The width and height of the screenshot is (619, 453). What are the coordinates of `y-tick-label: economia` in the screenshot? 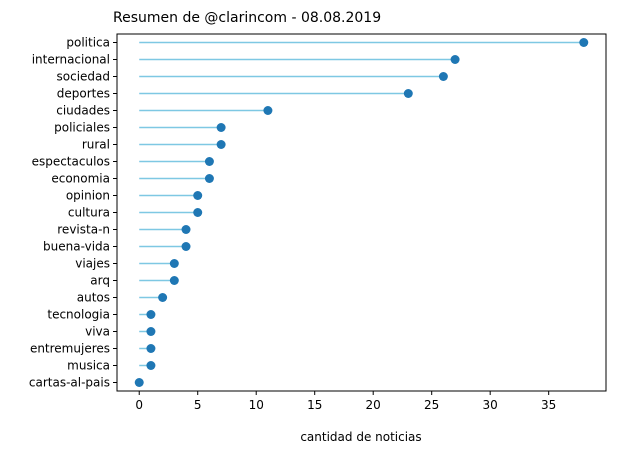 It's located at (80, 179).